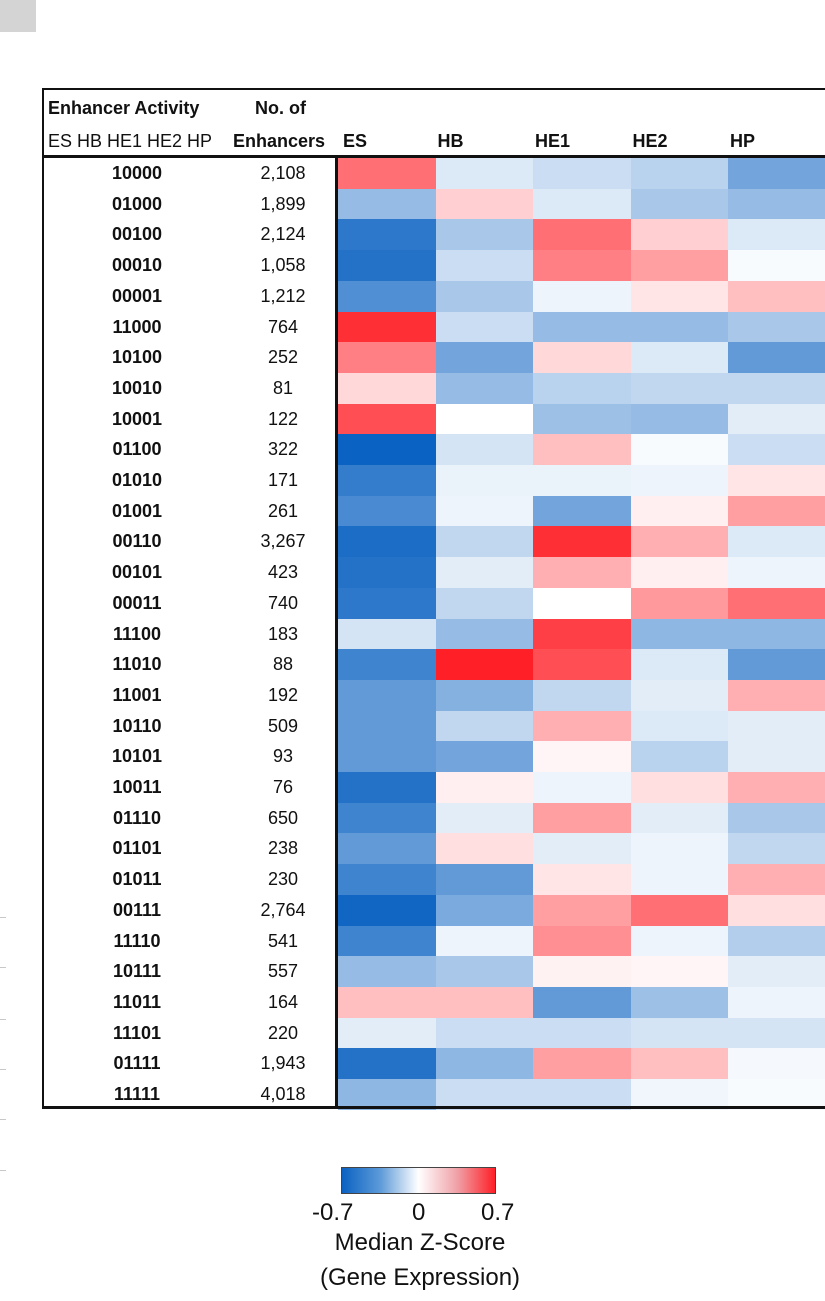  I want to click on table-bottom-border, so click(433, 1107).